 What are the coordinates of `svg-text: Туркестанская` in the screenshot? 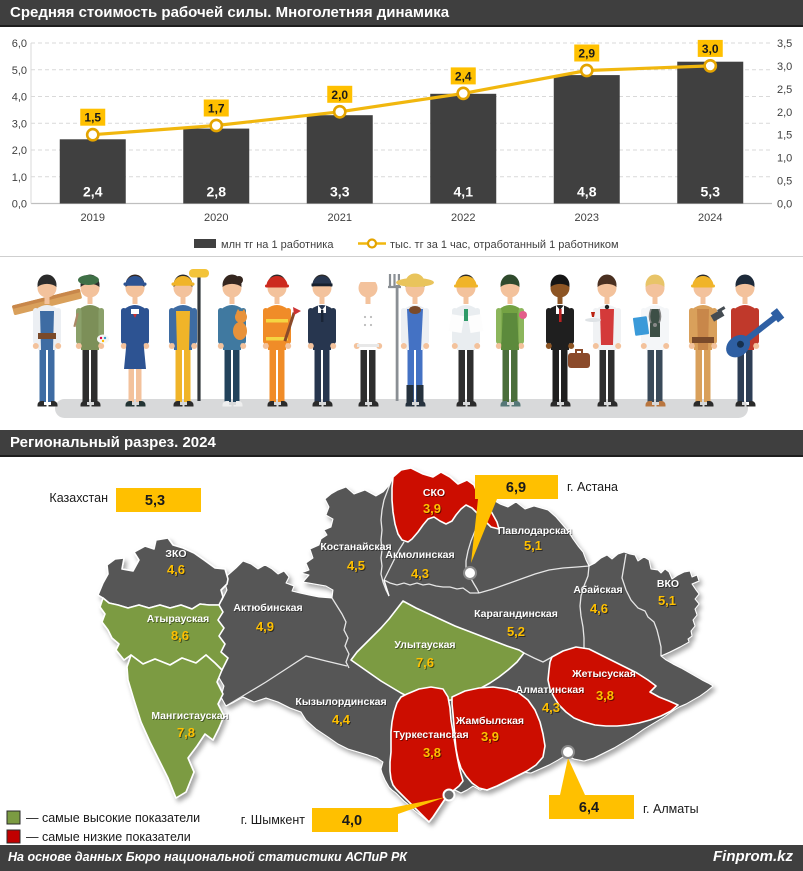 It's located at (431, 736).